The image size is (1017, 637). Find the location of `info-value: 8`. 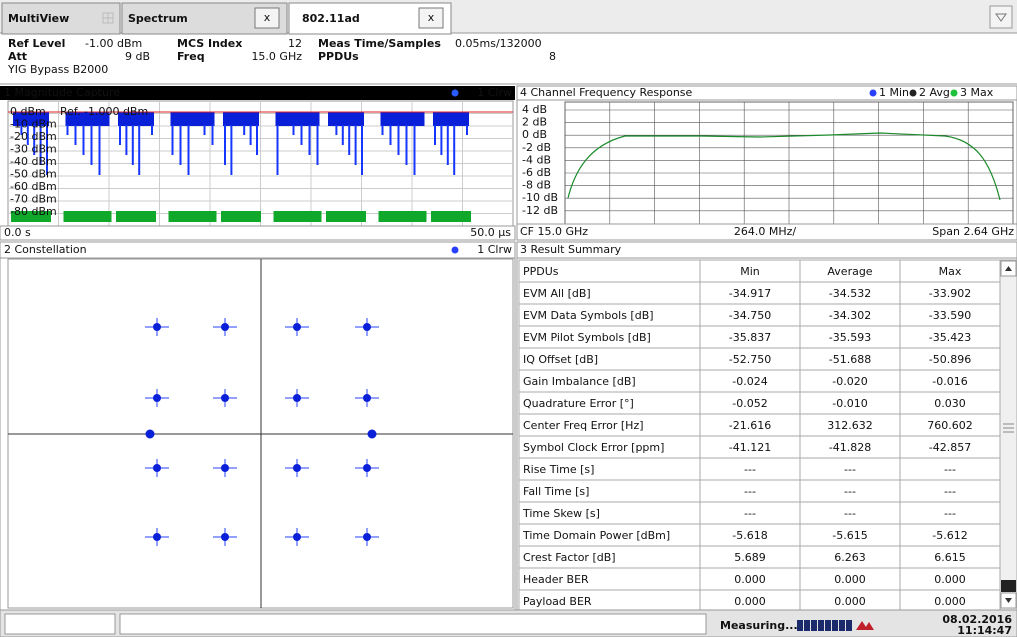

info-value: 8 is located at coordinates (552, 56).